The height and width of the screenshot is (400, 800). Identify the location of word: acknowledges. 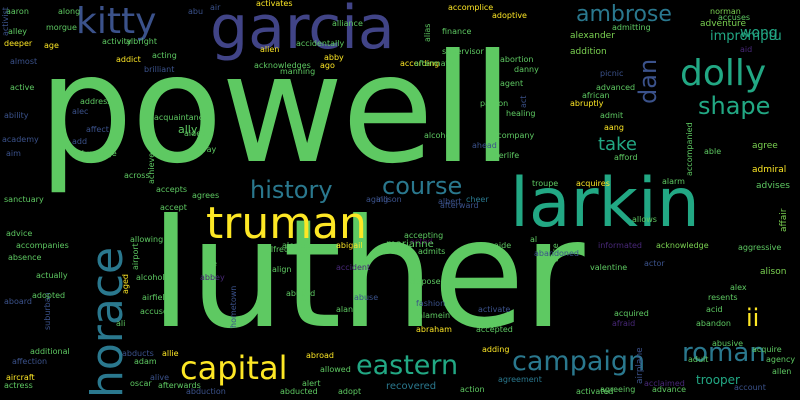
(282, 65).